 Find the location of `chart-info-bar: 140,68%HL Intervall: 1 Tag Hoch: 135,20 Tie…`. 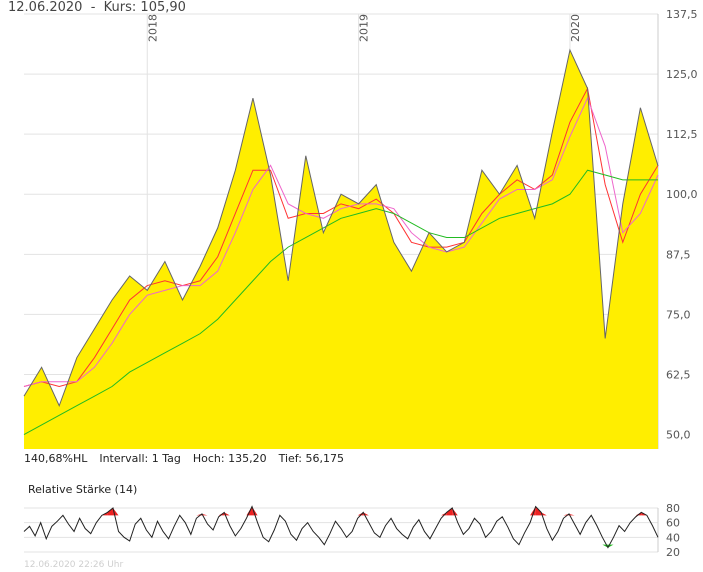

chart-info-bar: 140,68%HL Intervall: 1 Tag Hoch: 135,20 Tie… is located at coordinates (190, 458).